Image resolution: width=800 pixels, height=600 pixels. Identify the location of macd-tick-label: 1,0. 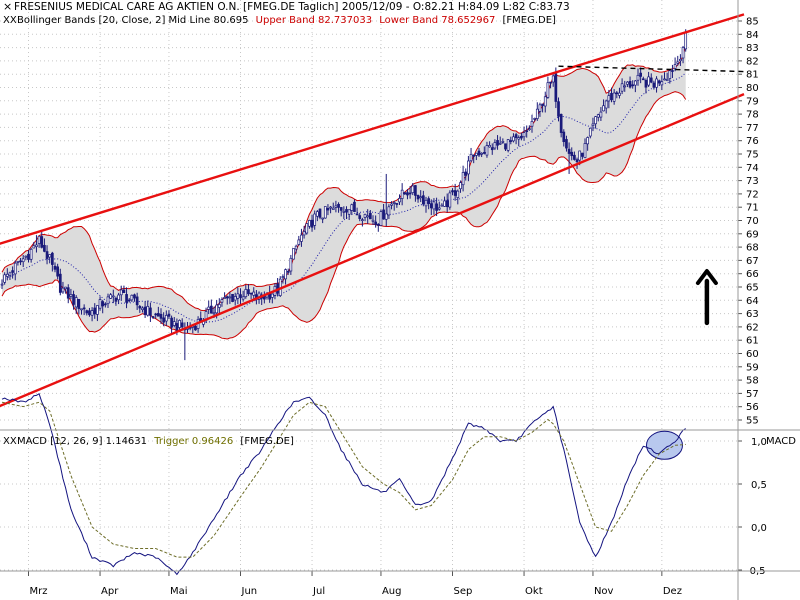
(759, 442).